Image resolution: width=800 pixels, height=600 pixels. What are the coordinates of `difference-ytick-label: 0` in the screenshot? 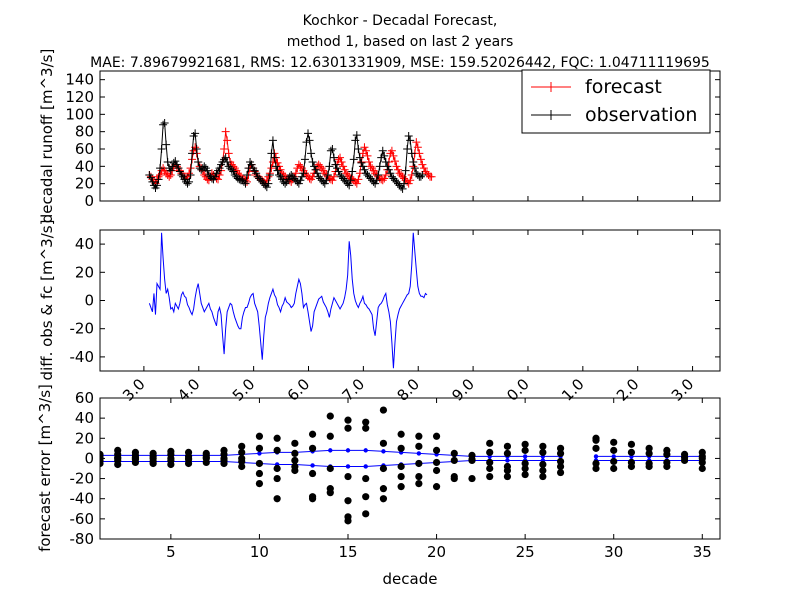 It's located at (89, 301).